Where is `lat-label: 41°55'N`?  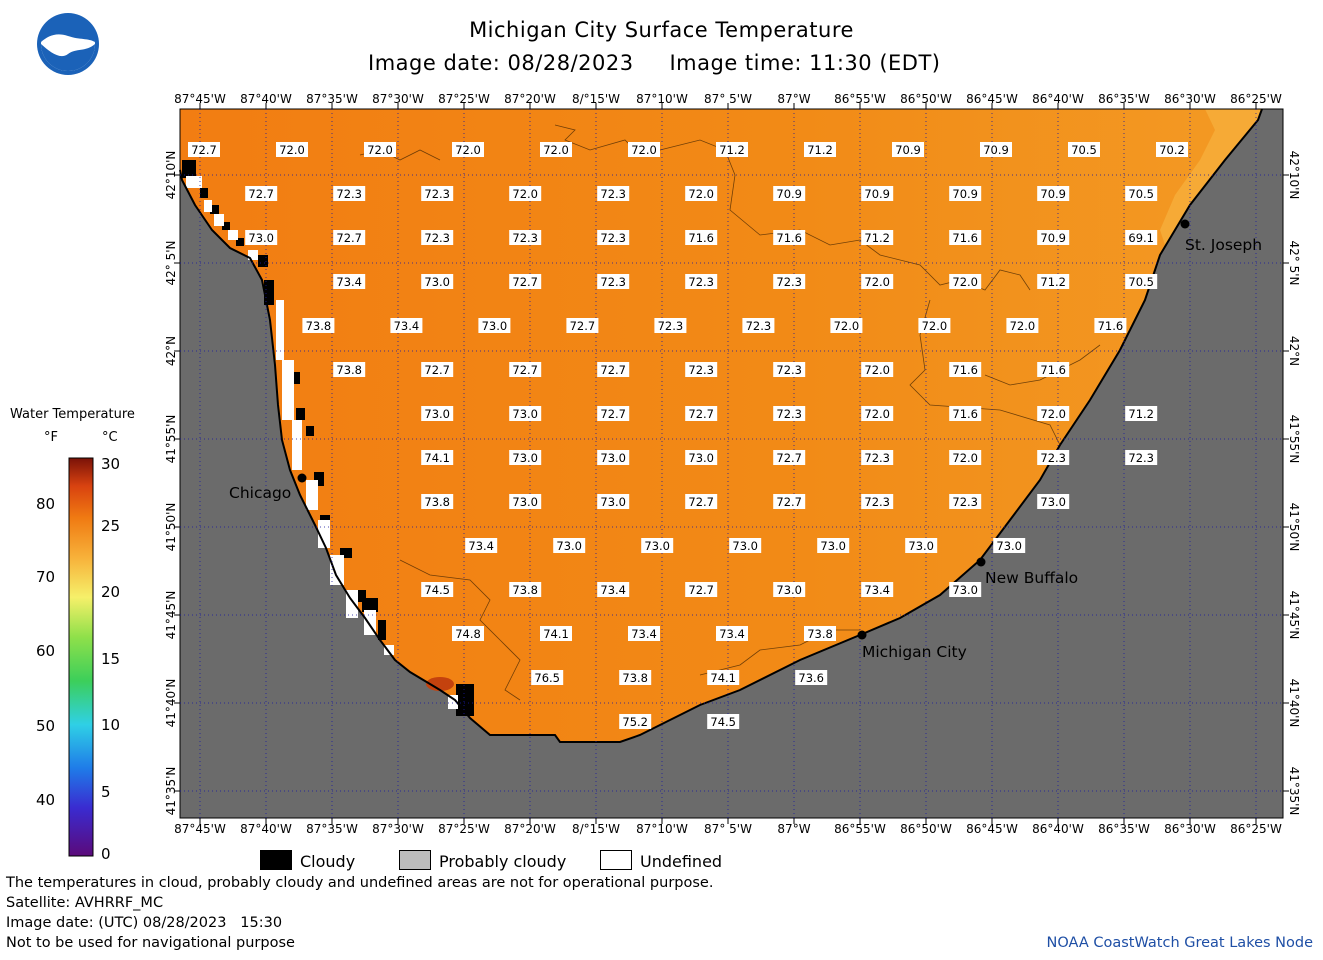
lat-label: 41°55'N is located at coordinates (171, 439).